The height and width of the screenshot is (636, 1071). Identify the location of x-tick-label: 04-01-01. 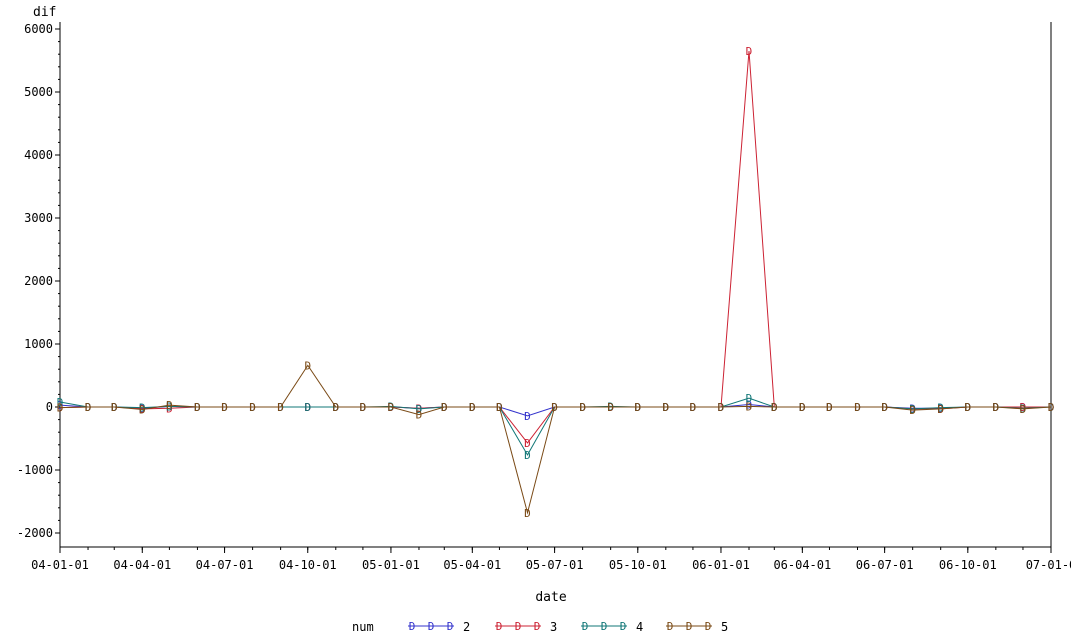
(60, 565).